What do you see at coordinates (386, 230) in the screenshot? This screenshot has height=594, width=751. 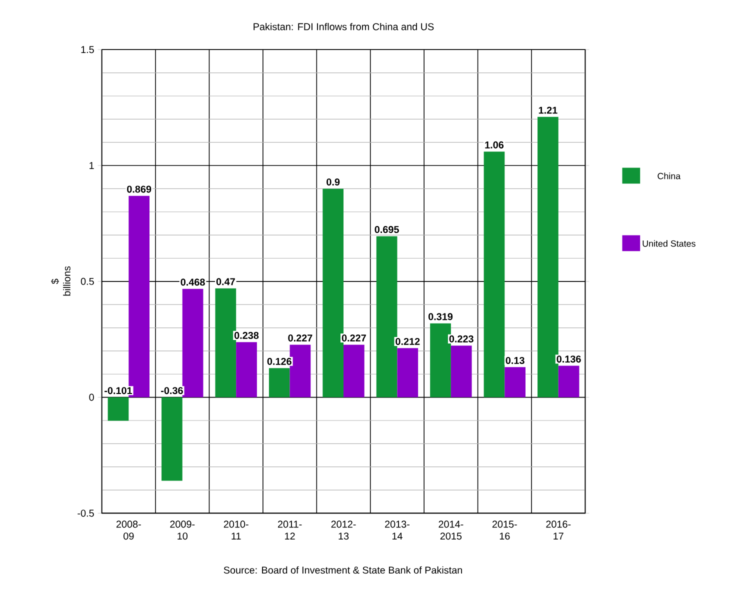 I see `data-label: 0.695` at bounding box center [386, 230].